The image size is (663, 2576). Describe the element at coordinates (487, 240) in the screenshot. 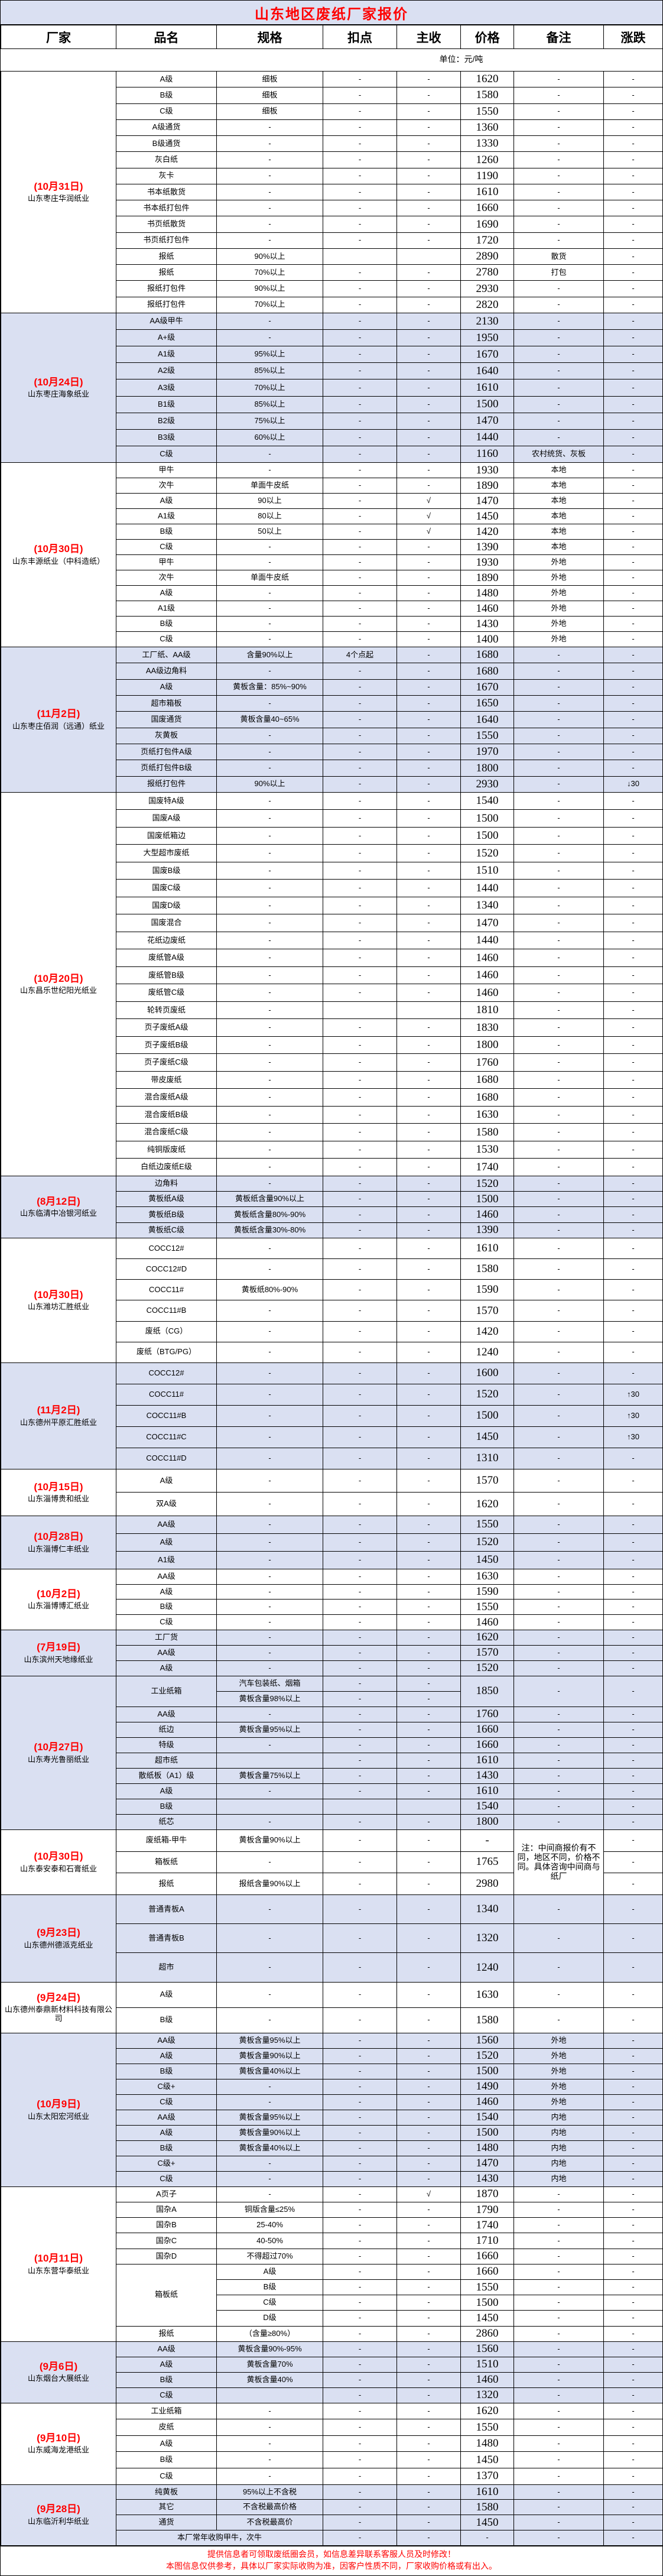

I see `price-cell: 1720` at that location.